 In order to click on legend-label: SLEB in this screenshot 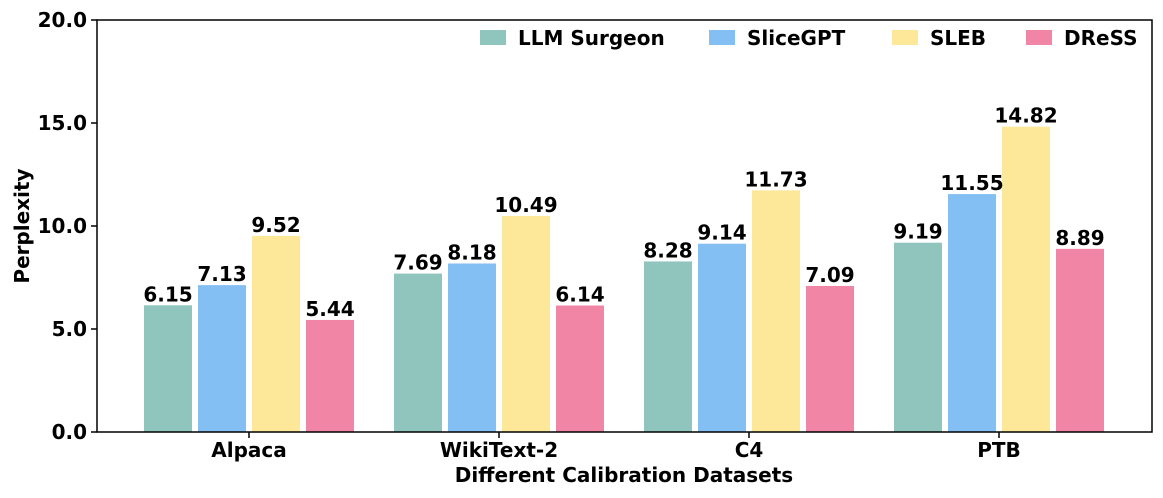, I will do `click(958, 38)`.